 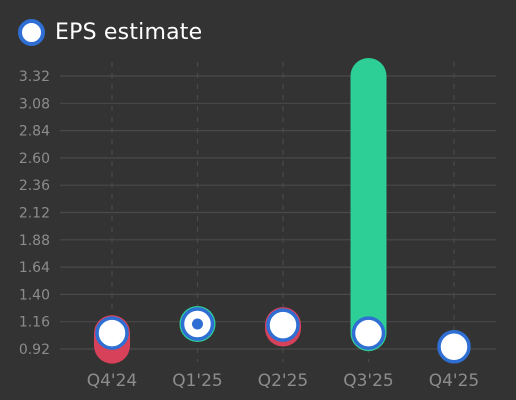 What do you see at coordinates (34, 214) in the screenshot?
I see `y-tick-label: 2.12` at bounding box center [34, 214].